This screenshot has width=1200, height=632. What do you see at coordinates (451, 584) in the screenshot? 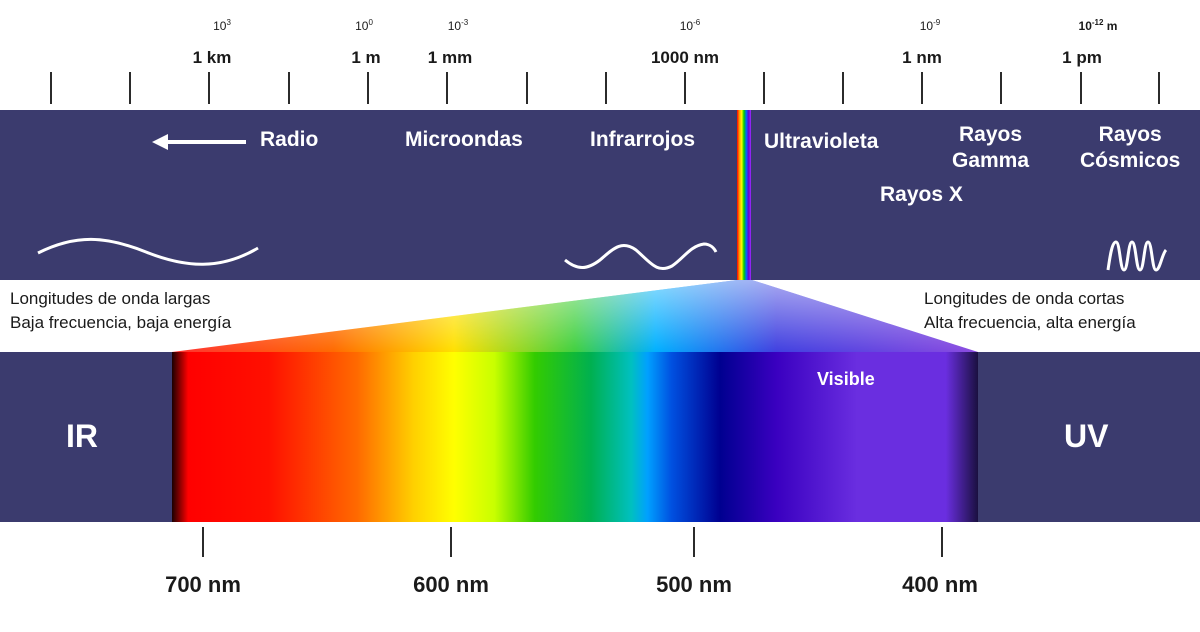
I see `wavelength-label-600nm: 600 nm` at bounding box center [451, 584].